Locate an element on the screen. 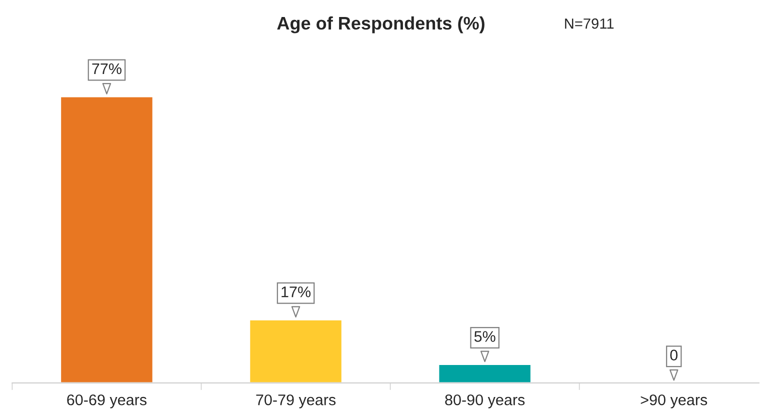 The image size is (762, 414). text: N=7911 is located at coordinates (589, 23).